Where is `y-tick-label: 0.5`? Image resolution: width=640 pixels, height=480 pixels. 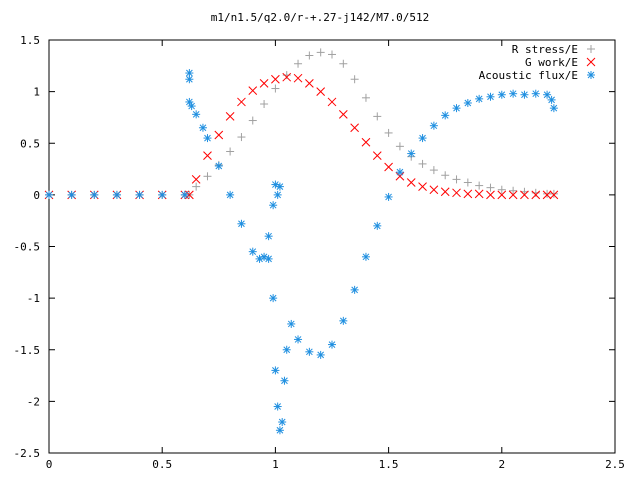
y-tick-label: 0.5 is located at coordinates (30, 143).